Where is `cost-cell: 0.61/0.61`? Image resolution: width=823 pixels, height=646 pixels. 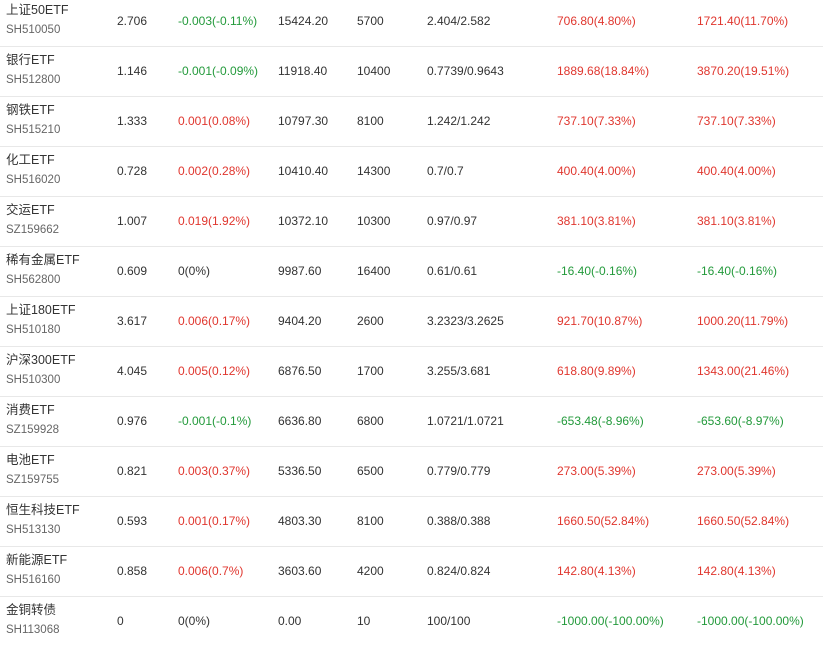
cost-cell: 0.61/0.61 is located at coordinates (452, 271).